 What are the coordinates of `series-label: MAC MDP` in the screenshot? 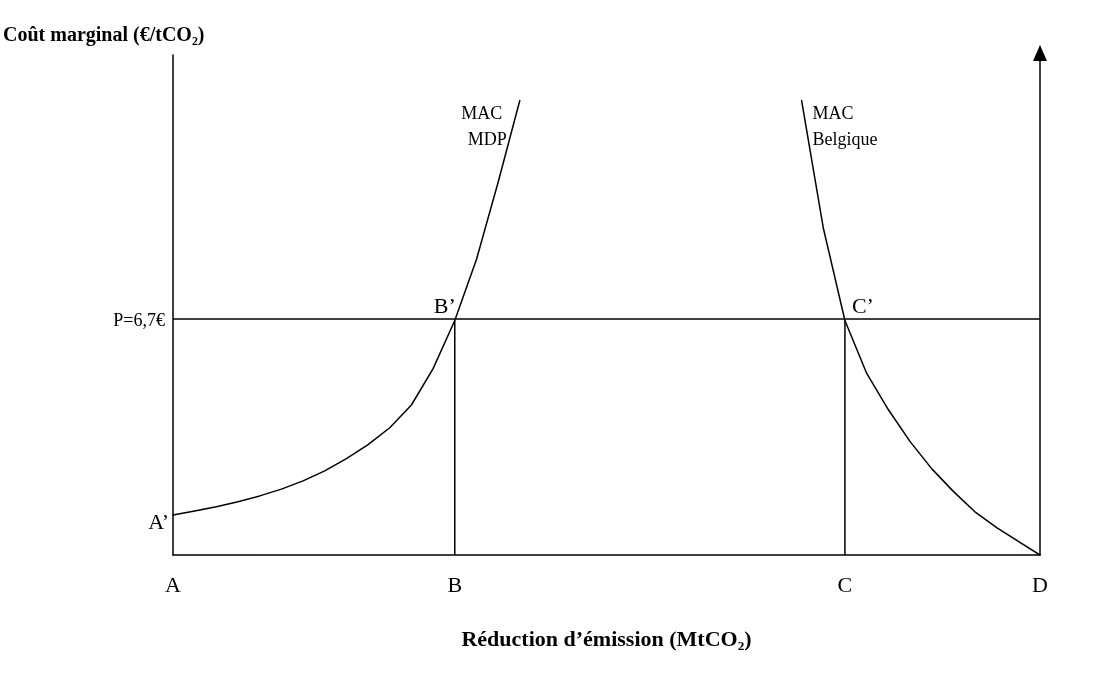 It's located at (484, 126).